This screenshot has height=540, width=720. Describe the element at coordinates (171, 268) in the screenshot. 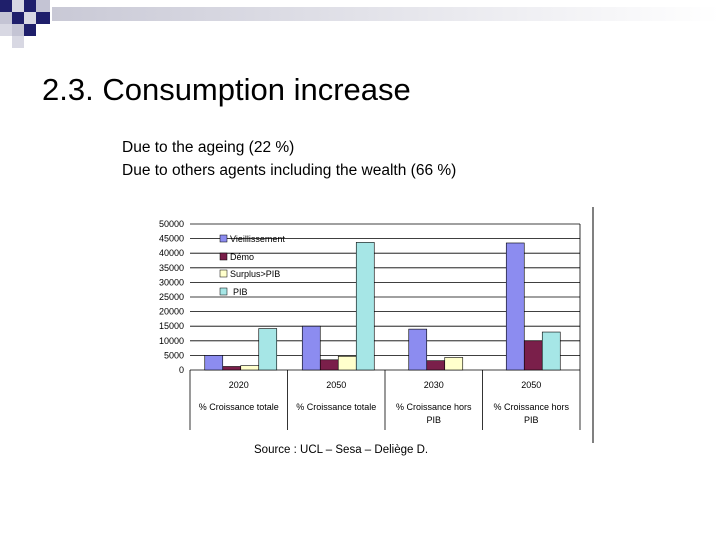

I see `y-tick-label: 35000` at that location.